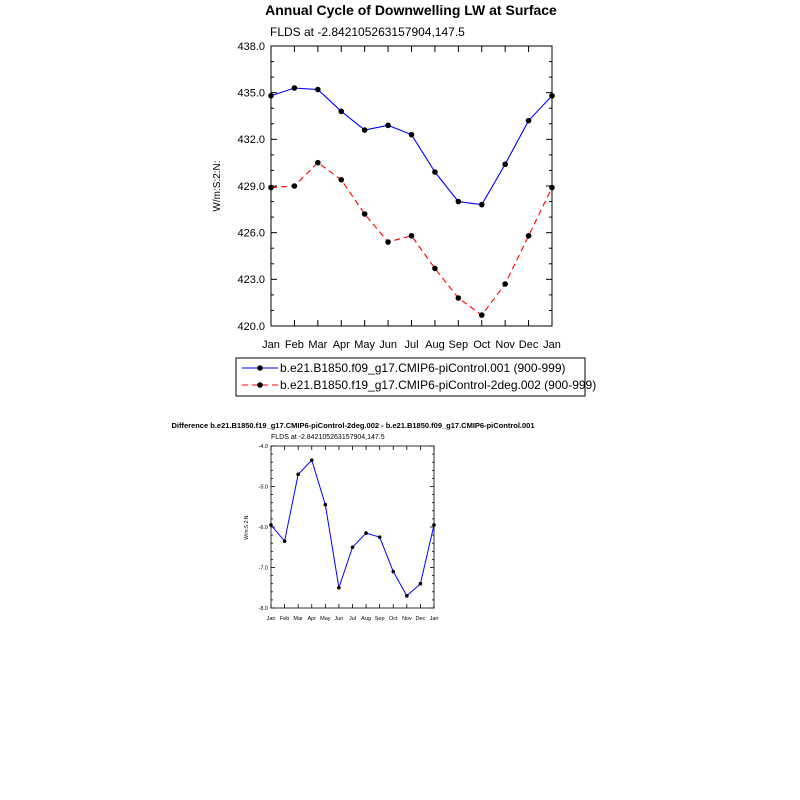 This screenshot has width=800, height=800. What do you see at coordinates (251, 187) in the screenshot?
I see `y-tick-label: 429.0` at bounding box center [251, 187].